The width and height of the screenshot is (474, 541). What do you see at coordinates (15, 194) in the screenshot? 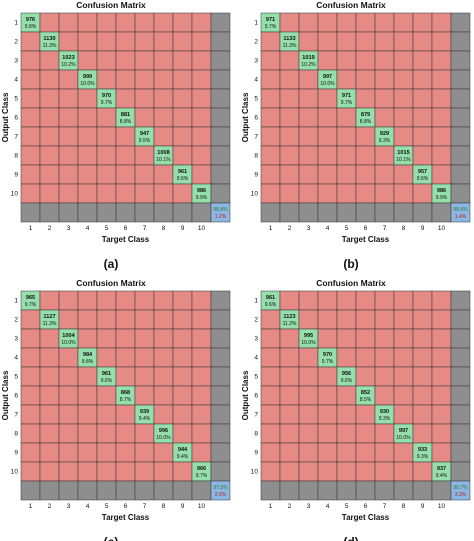
I see `y-tick-label: 10` at bounding box center [15, 194].